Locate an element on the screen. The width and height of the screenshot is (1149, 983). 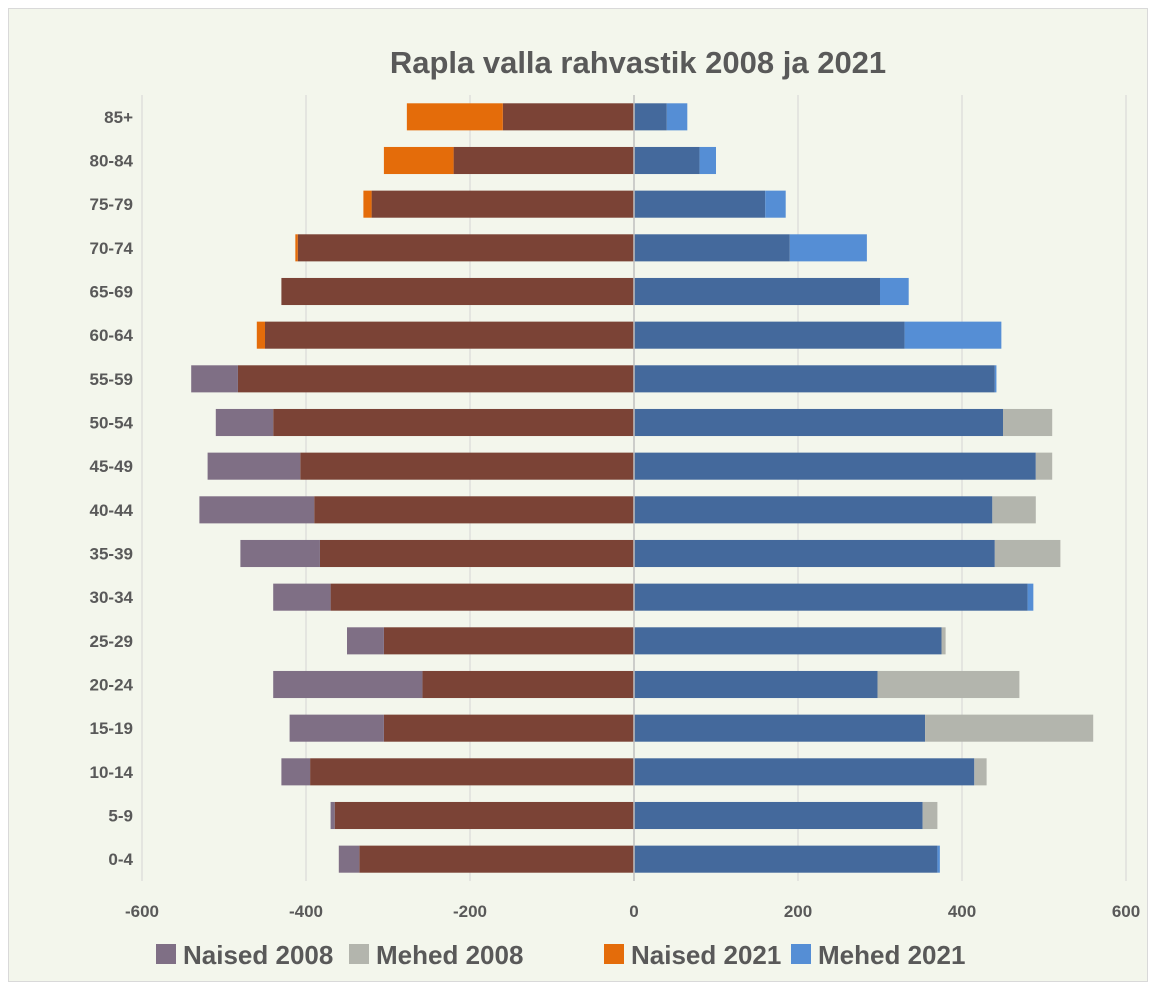
category-label: 60-64 is located at coordinates (112, 335).